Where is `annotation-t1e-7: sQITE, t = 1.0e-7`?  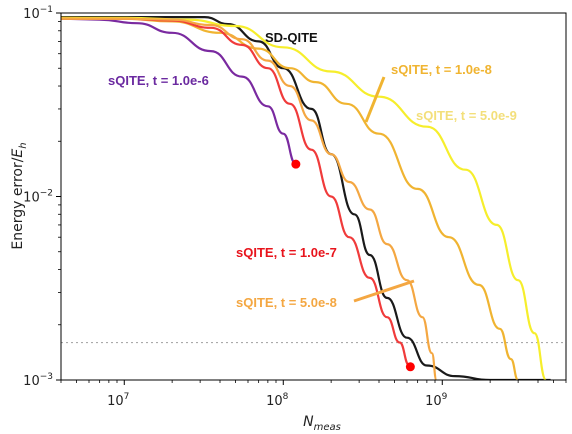 annotation-t1e-7: sQITE, t = 1.0e-7 is located at coordinates (286, 252).